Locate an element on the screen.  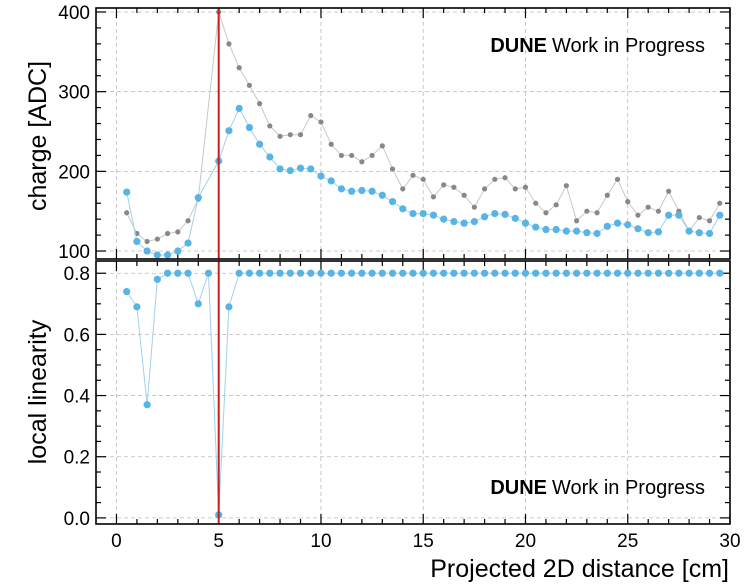
bottom-ylabel: local linearity is located at coordinates (38, 391).